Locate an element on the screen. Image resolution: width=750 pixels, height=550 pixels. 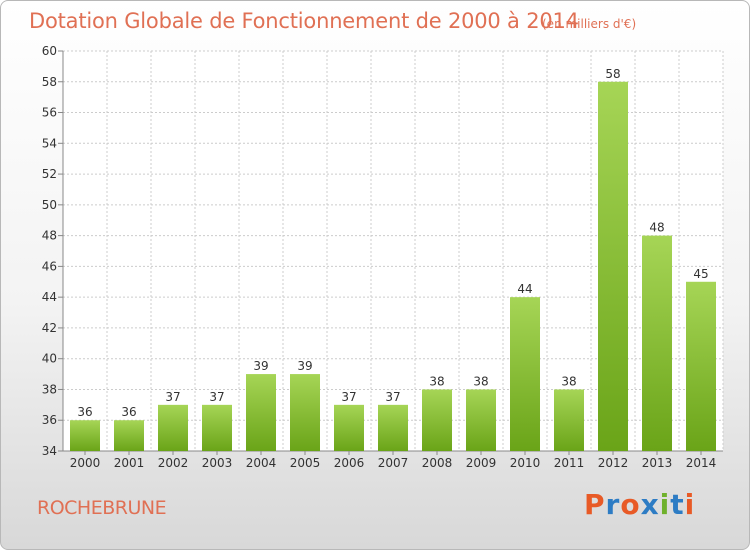
y-tick-label: 48 is located at coordinates (49, 236).